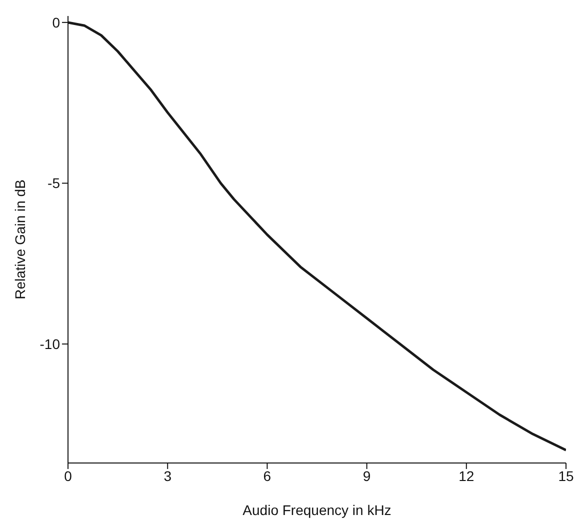 This screenshot has width=582, height=529. I want to click on x-tick-label: 9, so click(366, 476).